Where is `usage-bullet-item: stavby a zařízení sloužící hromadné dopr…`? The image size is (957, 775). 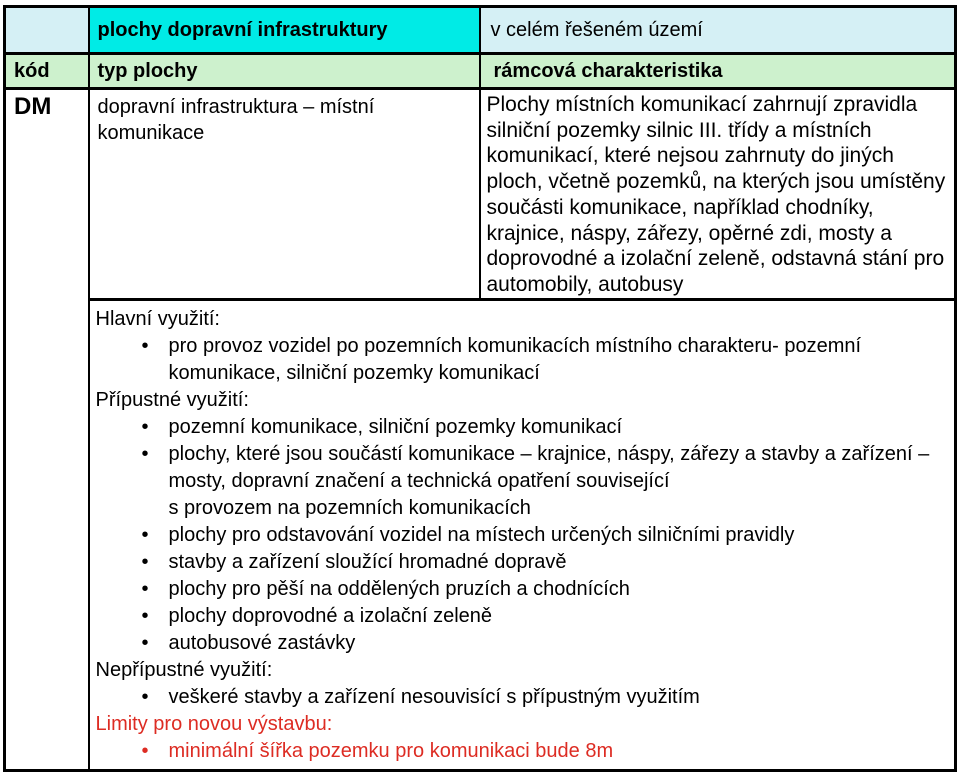 usage-bullet-item: stavby a zařízení sloužící hromadné dopr… is located at coordinates (519, 562).